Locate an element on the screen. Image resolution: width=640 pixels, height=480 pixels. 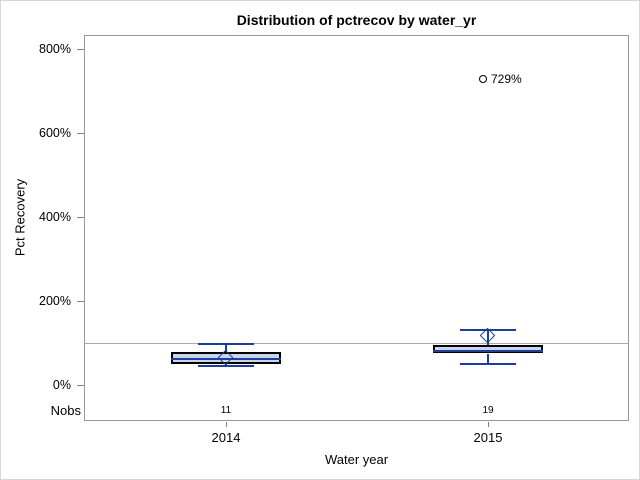
box is located at coordinates (488, 349).